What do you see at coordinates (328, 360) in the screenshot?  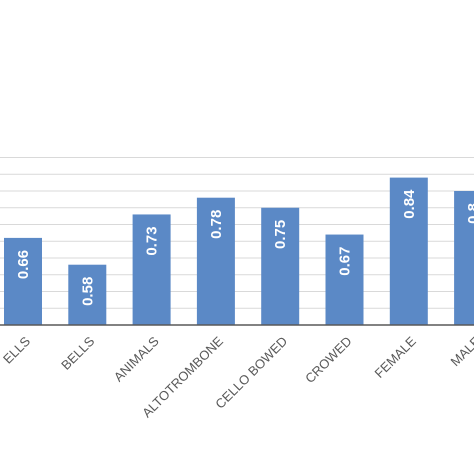 I see `x-tick-label: CROWED` at bounding box center [328, 360].